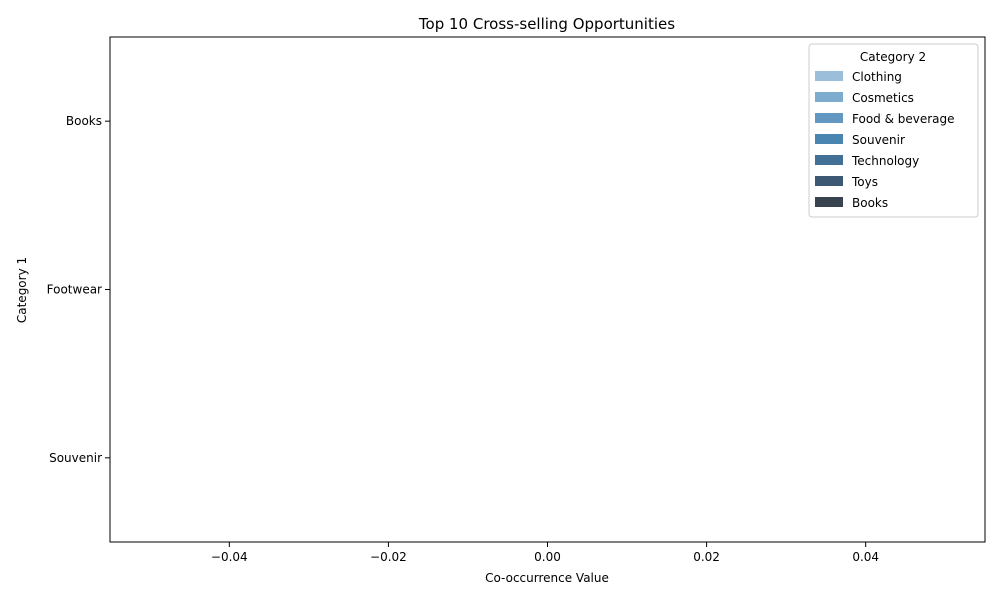 This screenshot has width=1000, height=600. I want to click on legend-title: Category 2, so click(893, 57).